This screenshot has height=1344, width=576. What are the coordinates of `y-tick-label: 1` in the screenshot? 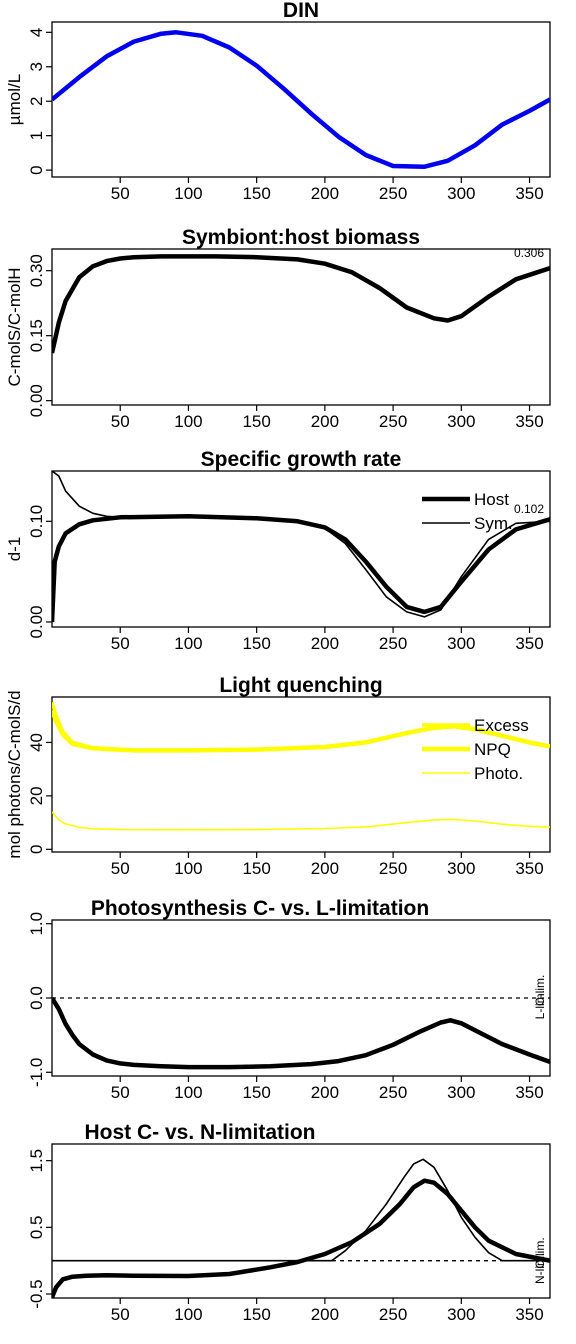 It's located at (36, 135).